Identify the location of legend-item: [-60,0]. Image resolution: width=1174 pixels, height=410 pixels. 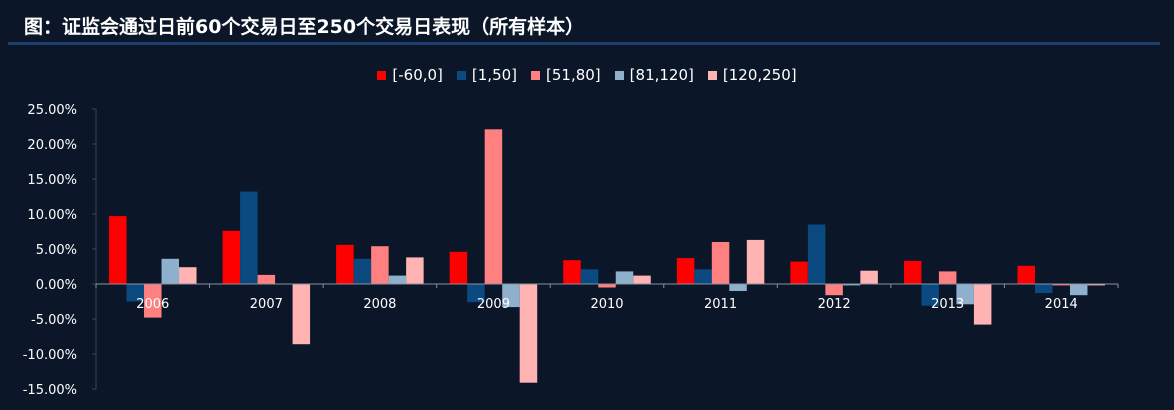
(410, 75).